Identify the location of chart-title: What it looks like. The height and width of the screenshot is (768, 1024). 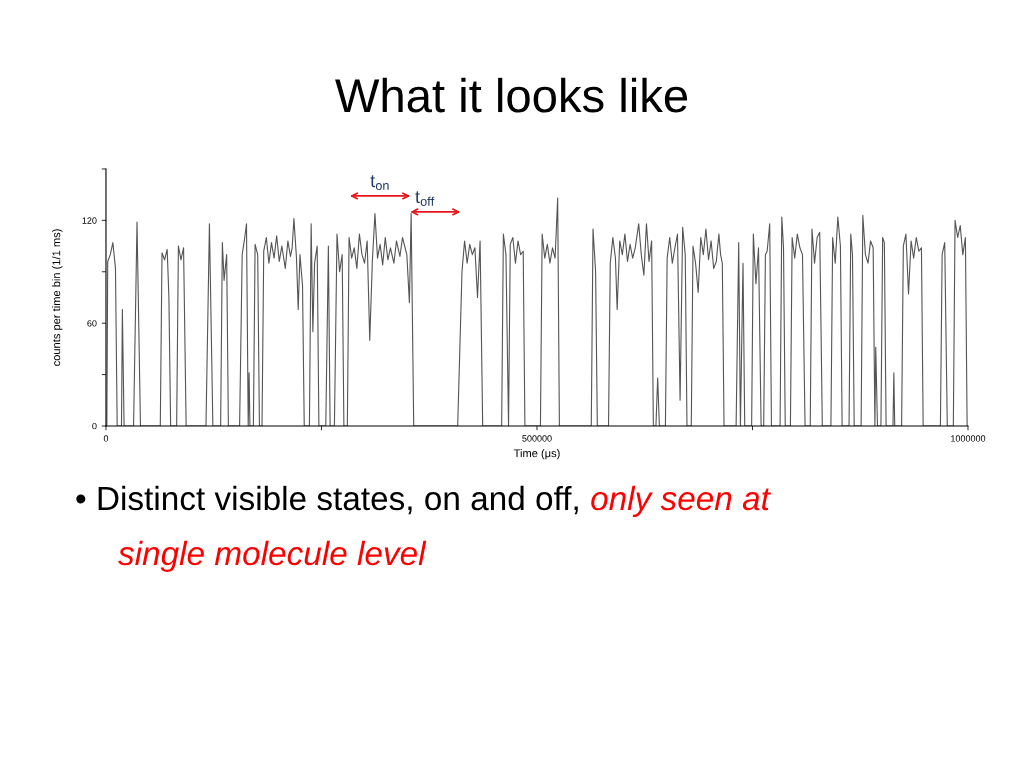
(511, 95).